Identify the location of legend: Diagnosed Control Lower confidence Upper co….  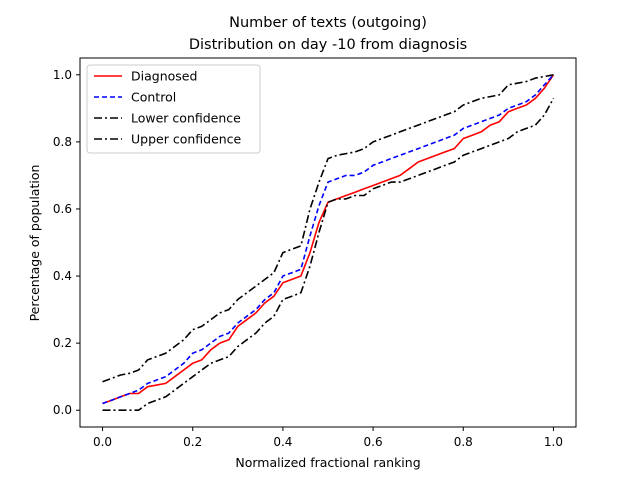
(173, 109).